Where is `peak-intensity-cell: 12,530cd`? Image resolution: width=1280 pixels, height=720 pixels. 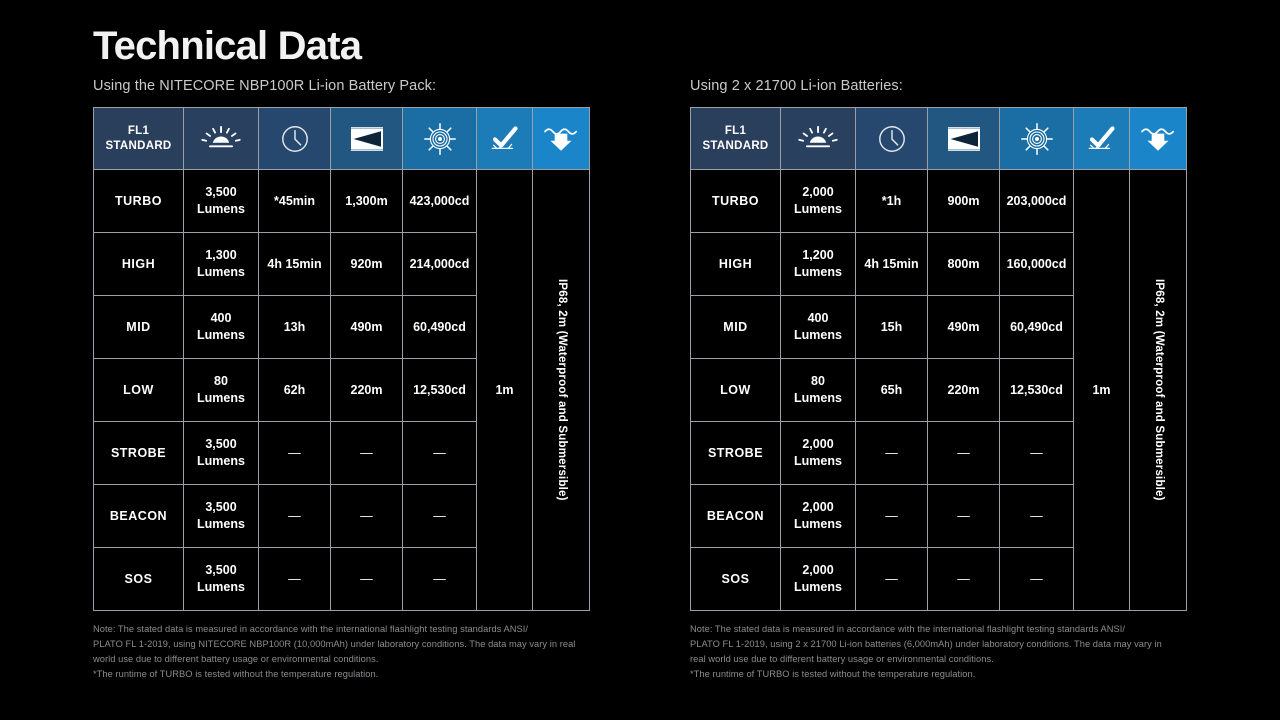
peak-intensity-cell: 12,530cd is located at coordinates (1036, 390).